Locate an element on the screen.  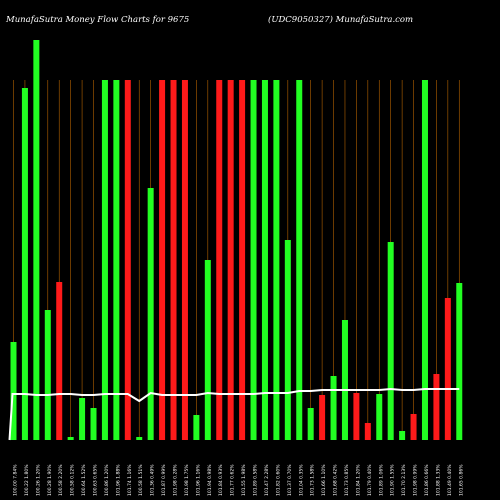
x-tick-label: 101.90 1.55% is located at coordinates (393, 480).